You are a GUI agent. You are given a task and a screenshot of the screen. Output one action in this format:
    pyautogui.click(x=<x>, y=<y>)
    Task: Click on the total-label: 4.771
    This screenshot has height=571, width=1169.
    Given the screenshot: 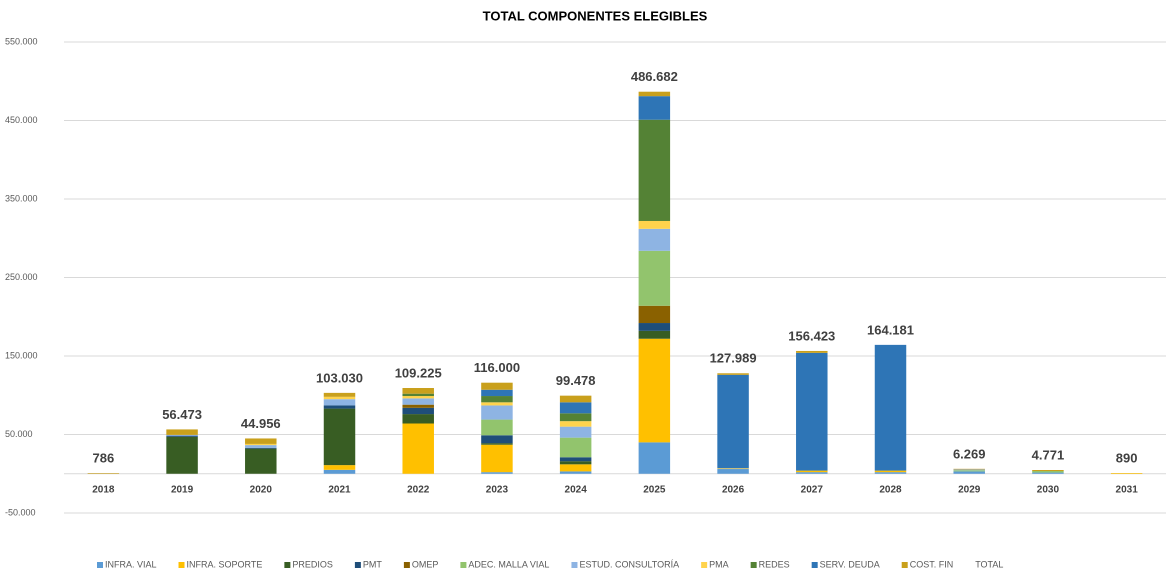 What is the action you would take?
    pyautogui.click(x=1048, y=454)
    